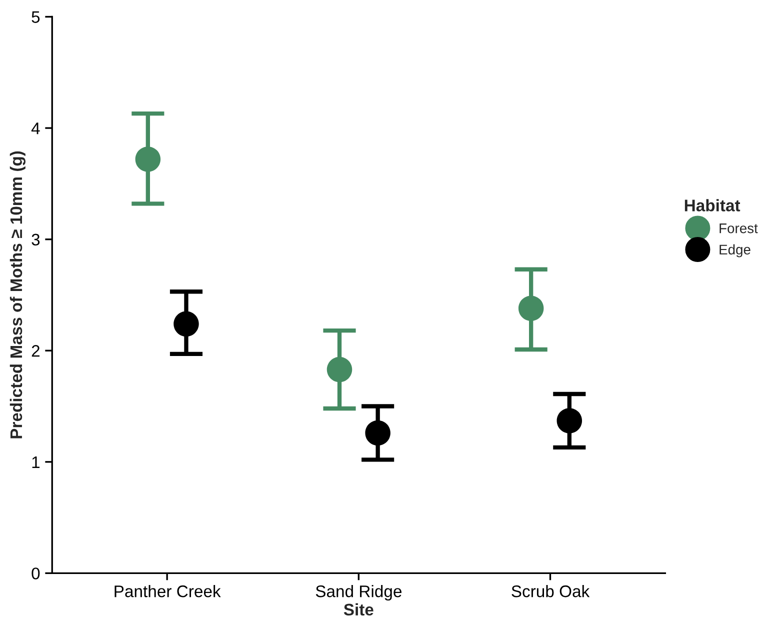  What do you see at coordinates (36, 240) in the screenshot?
I see `y-tick-label: 3` at bounding box center [36, 240].